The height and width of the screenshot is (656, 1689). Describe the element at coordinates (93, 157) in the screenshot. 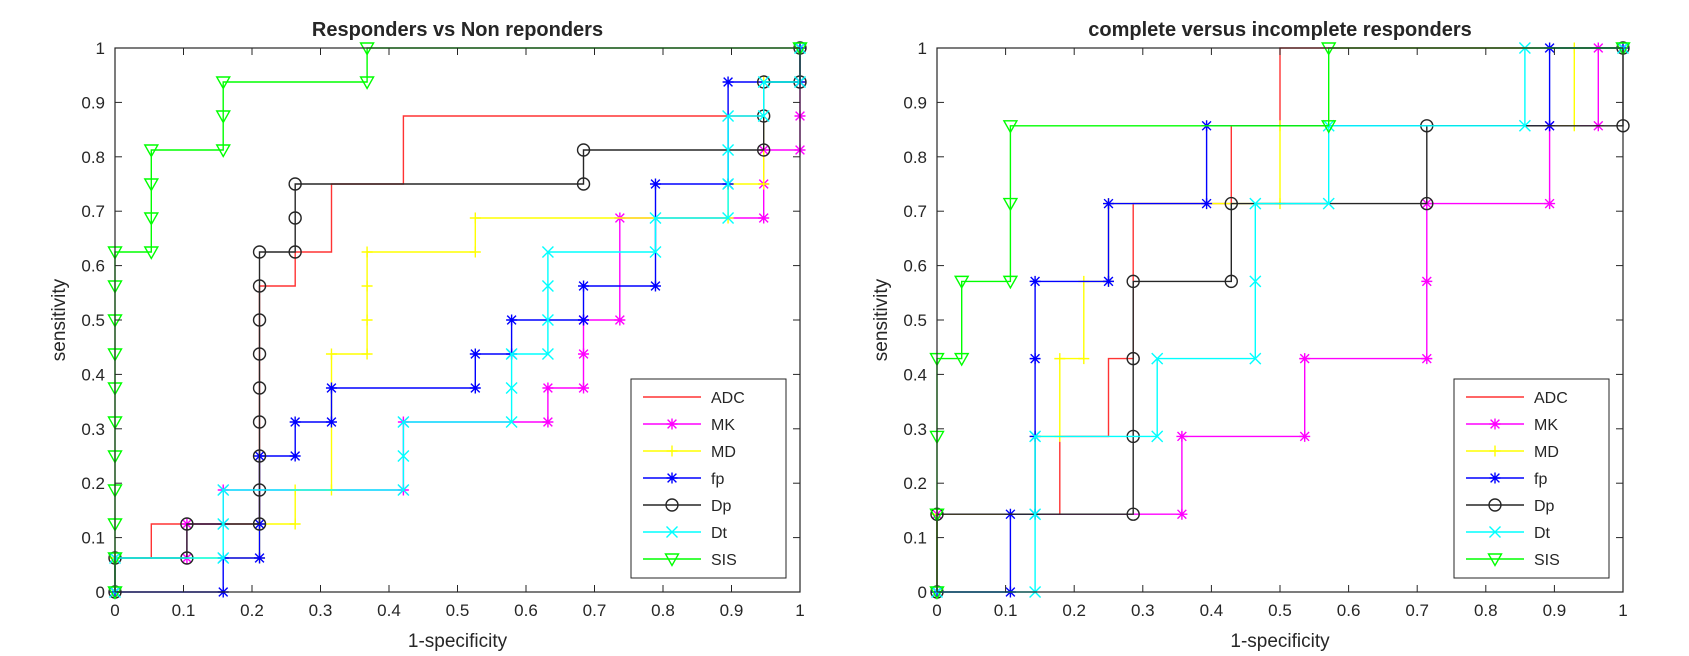

I see `y-tick-label: 0.8` at that location.